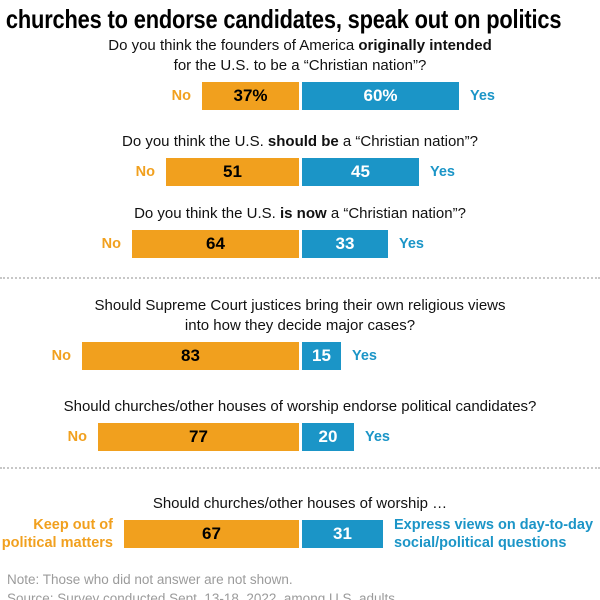 The height and width of the screenshot is (600, 600). What do you see at coordinates (300, 356) in the screenshot?
I see `bar-pair: No 83 15 Yes` at bounding box center [300, 356].